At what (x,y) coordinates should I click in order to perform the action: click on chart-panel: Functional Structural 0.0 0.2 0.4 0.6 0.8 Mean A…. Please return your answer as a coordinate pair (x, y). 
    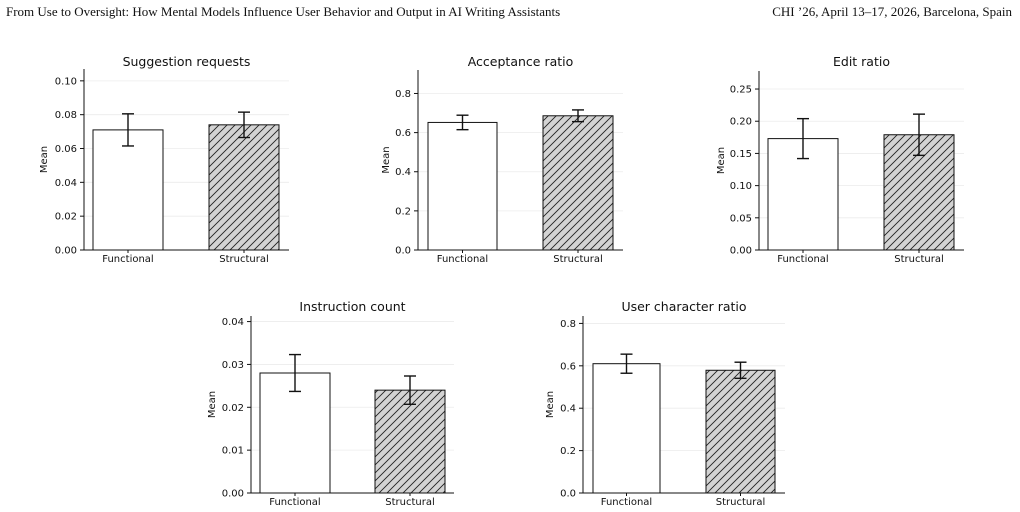
    Looking at the image, I should click on (502, 159).